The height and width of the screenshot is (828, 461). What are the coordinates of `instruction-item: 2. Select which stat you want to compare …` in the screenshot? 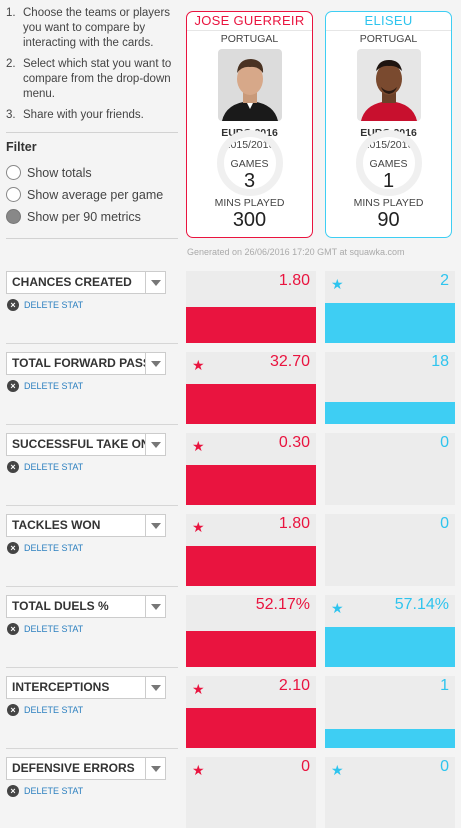 It's located at (89, 79).